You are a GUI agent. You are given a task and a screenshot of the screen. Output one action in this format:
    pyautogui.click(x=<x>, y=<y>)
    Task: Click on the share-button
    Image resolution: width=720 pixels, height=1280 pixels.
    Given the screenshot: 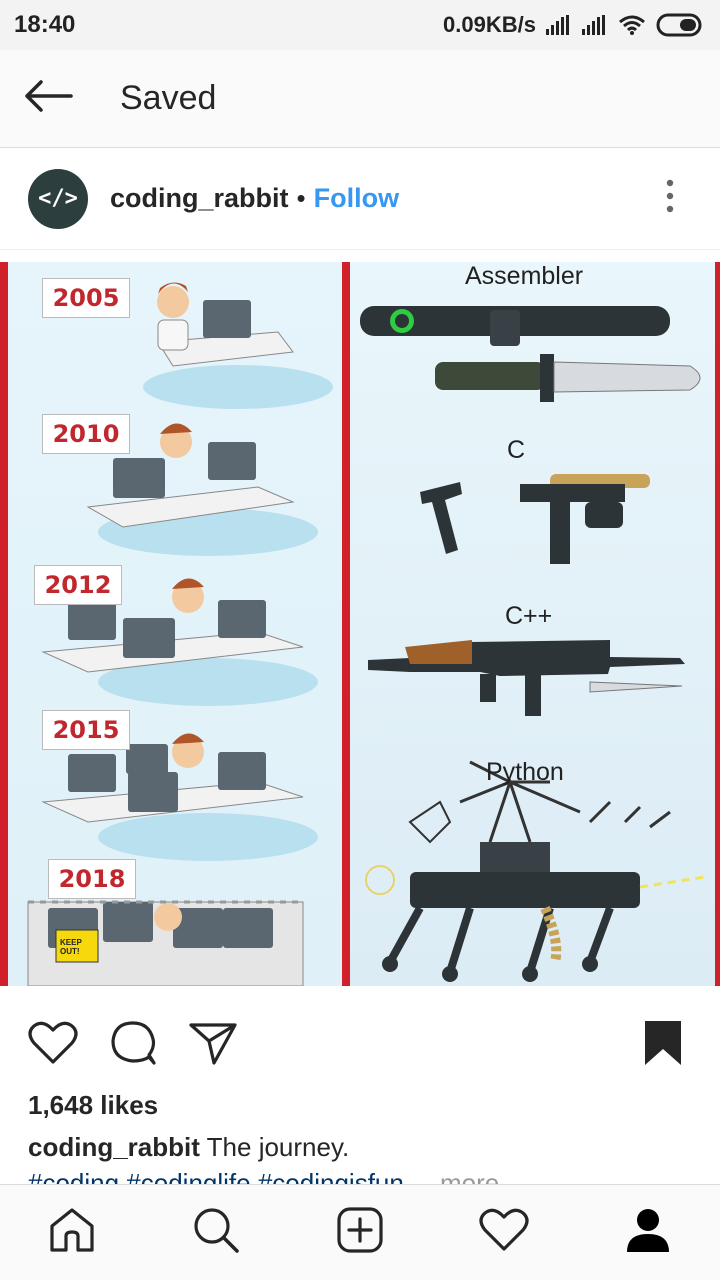 What is the action you would take?
    pyautogui.click(x=213, y=1045)
    